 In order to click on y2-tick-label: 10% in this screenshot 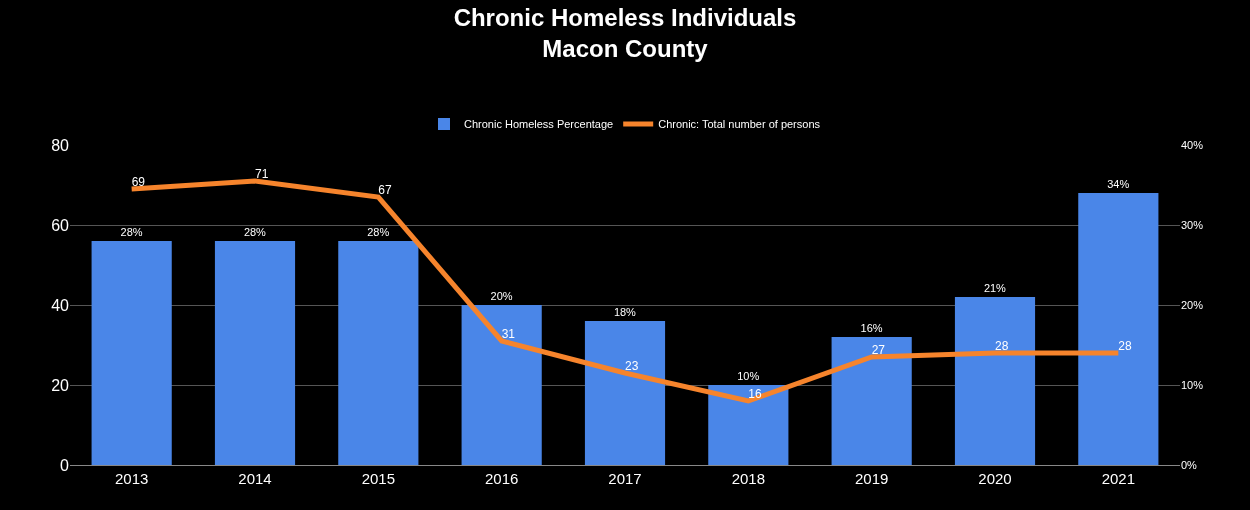, I will do `click(1192, 384)`.